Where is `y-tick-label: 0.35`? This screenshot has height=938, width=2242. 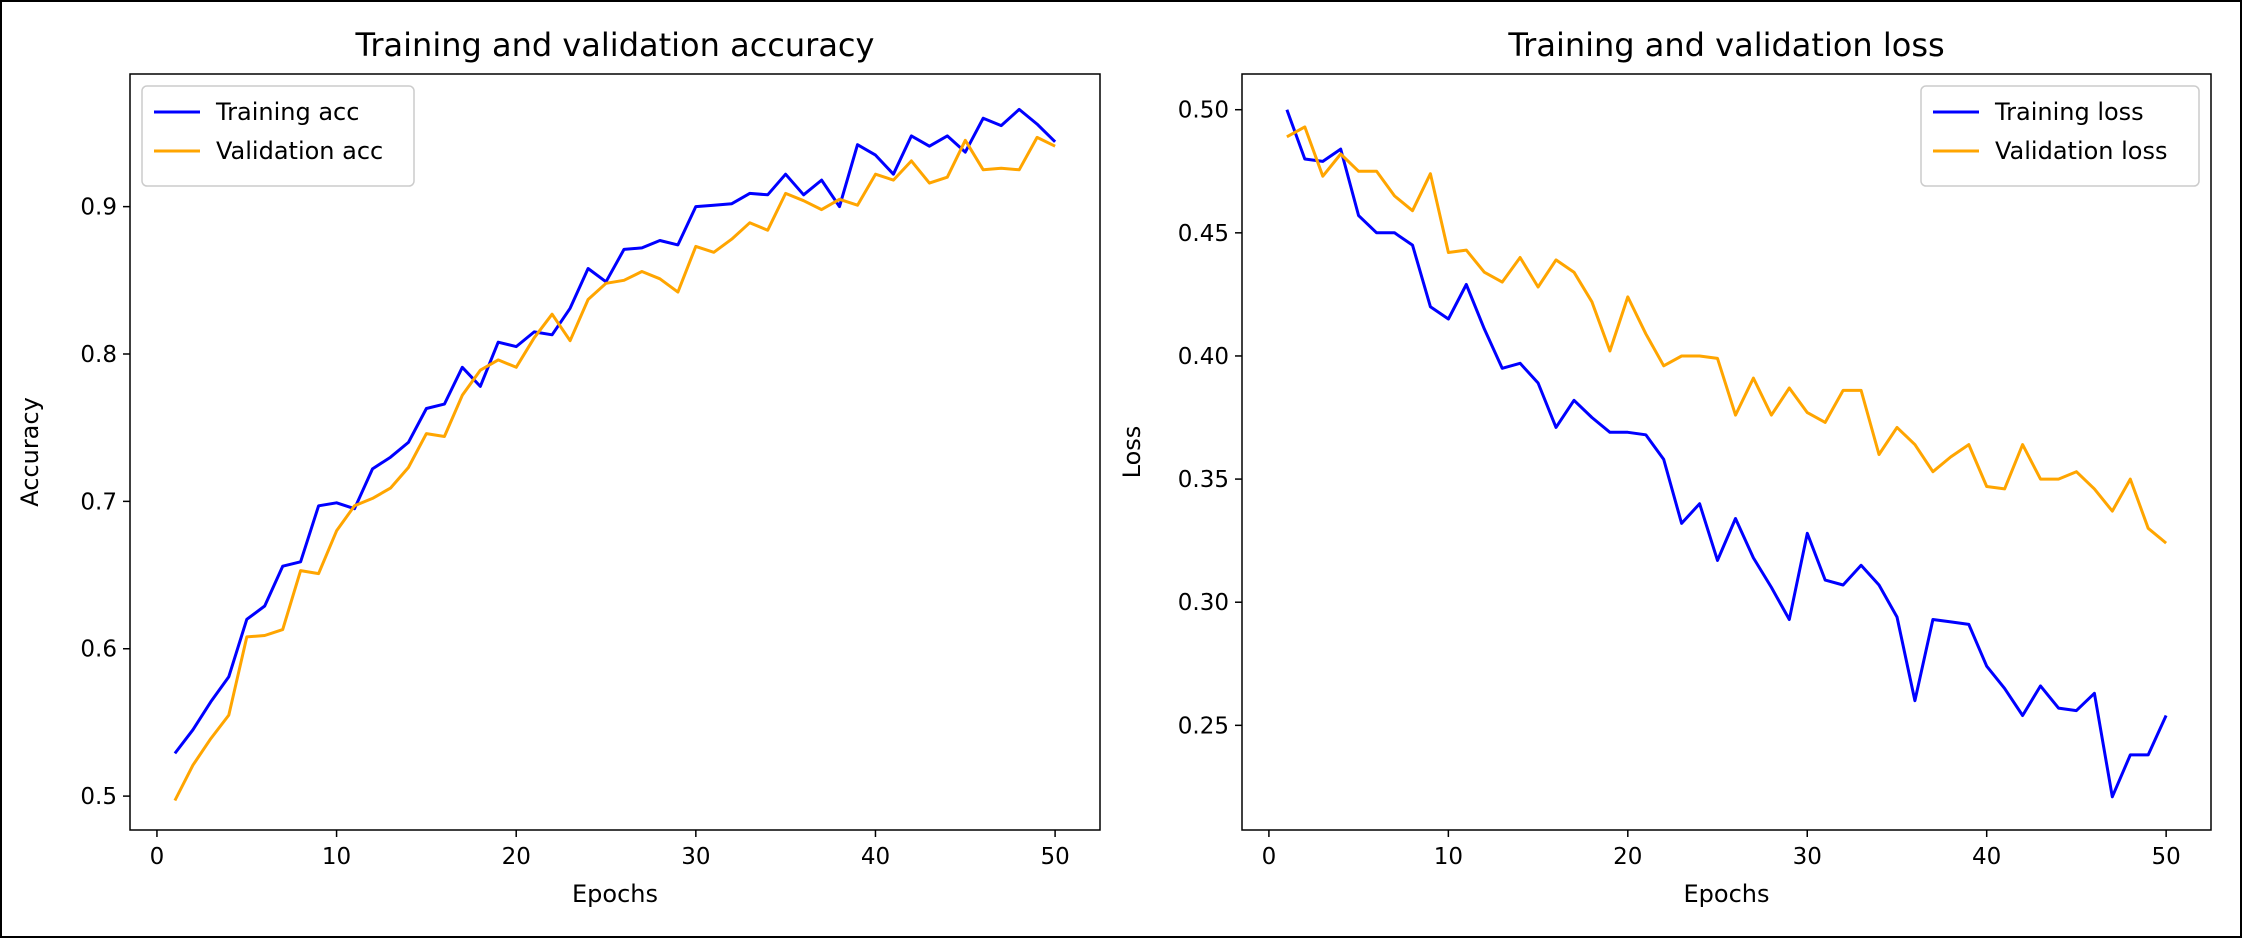
y-tick-label: 0.35 is located at coordinates (1203, 480).